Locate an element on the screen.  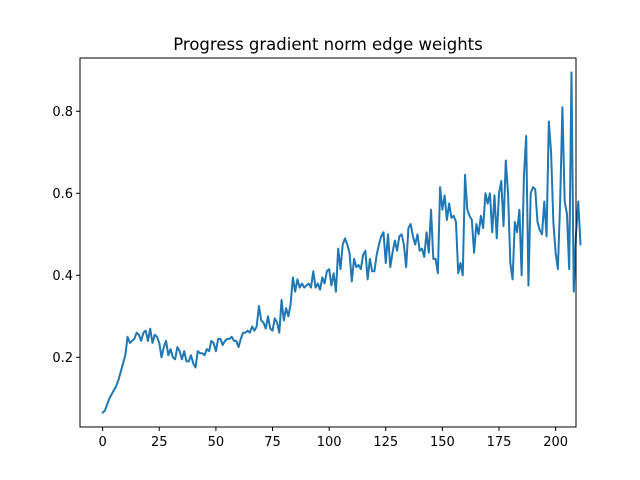
chart-title: Progress gradient norm edge weights is located at coordinates (328, 44).